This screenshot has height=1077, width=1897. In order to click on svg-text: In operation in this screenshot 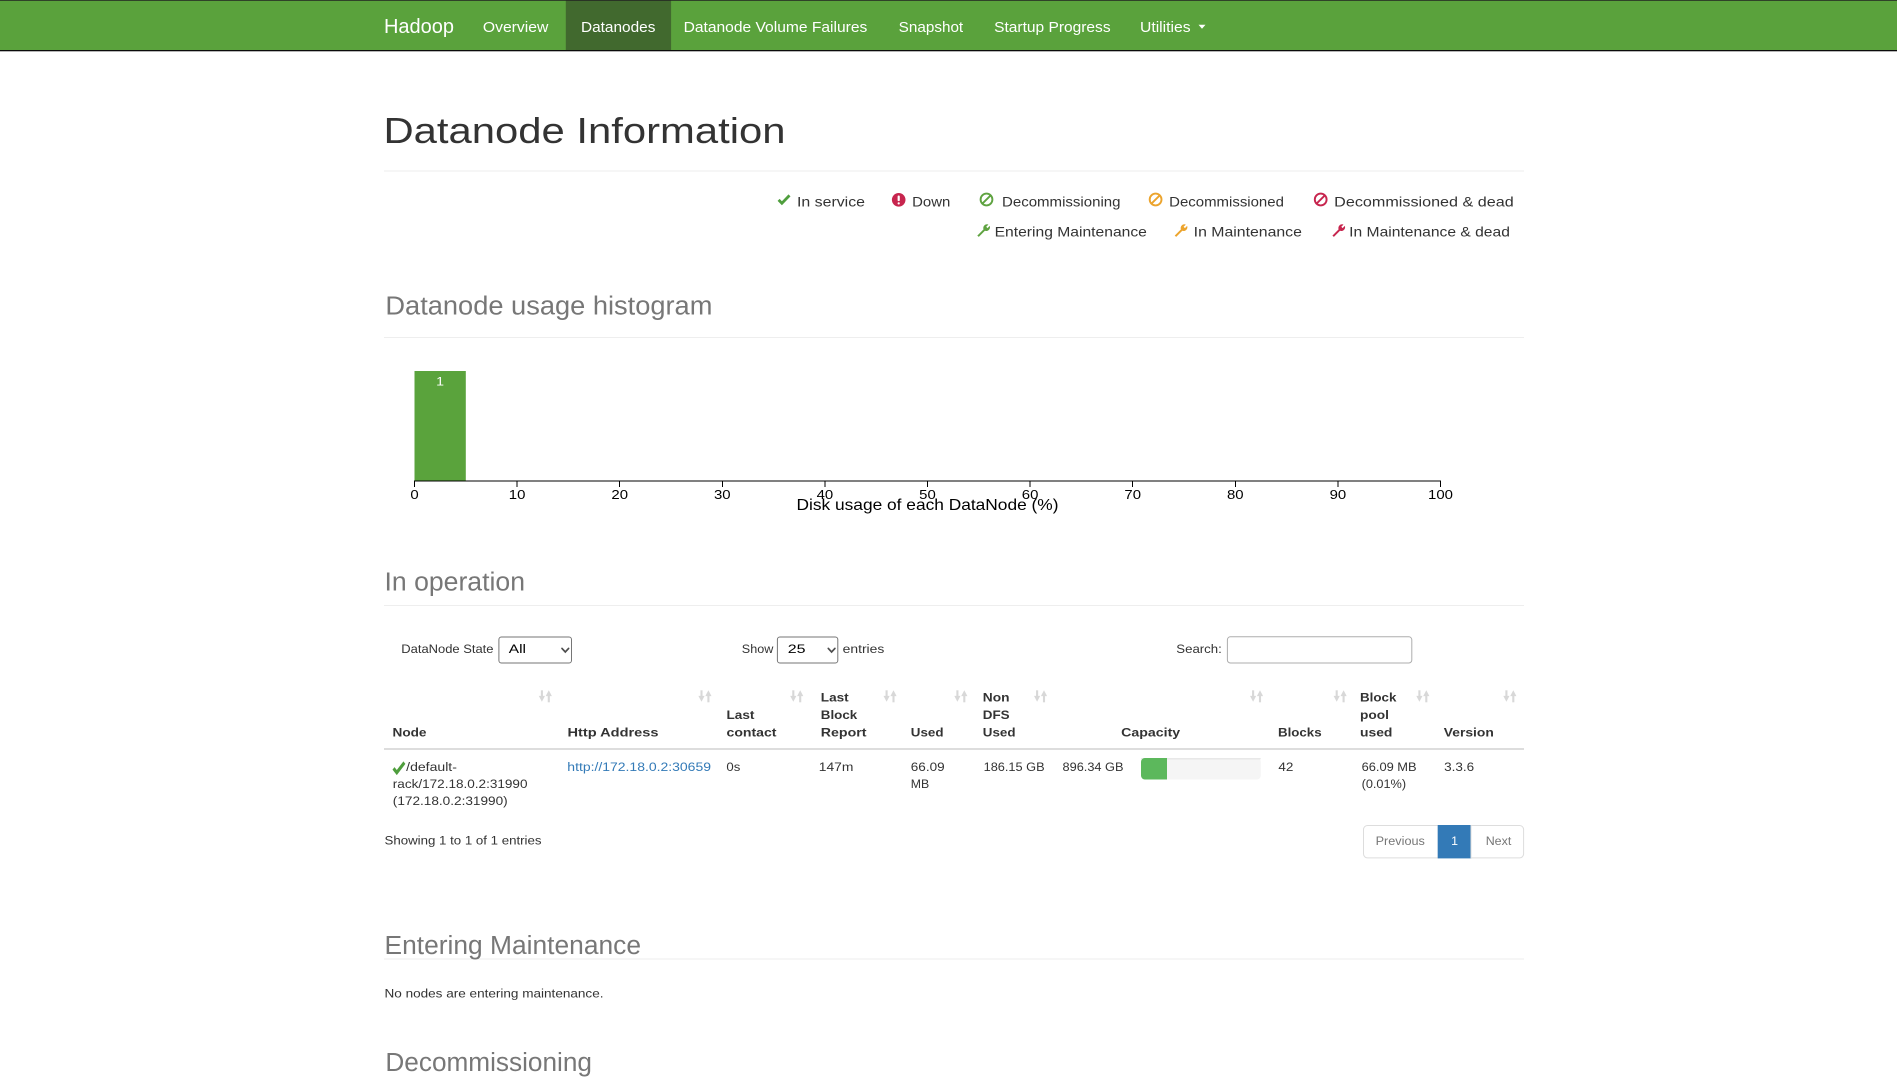, I will do `click(455, 581)`.